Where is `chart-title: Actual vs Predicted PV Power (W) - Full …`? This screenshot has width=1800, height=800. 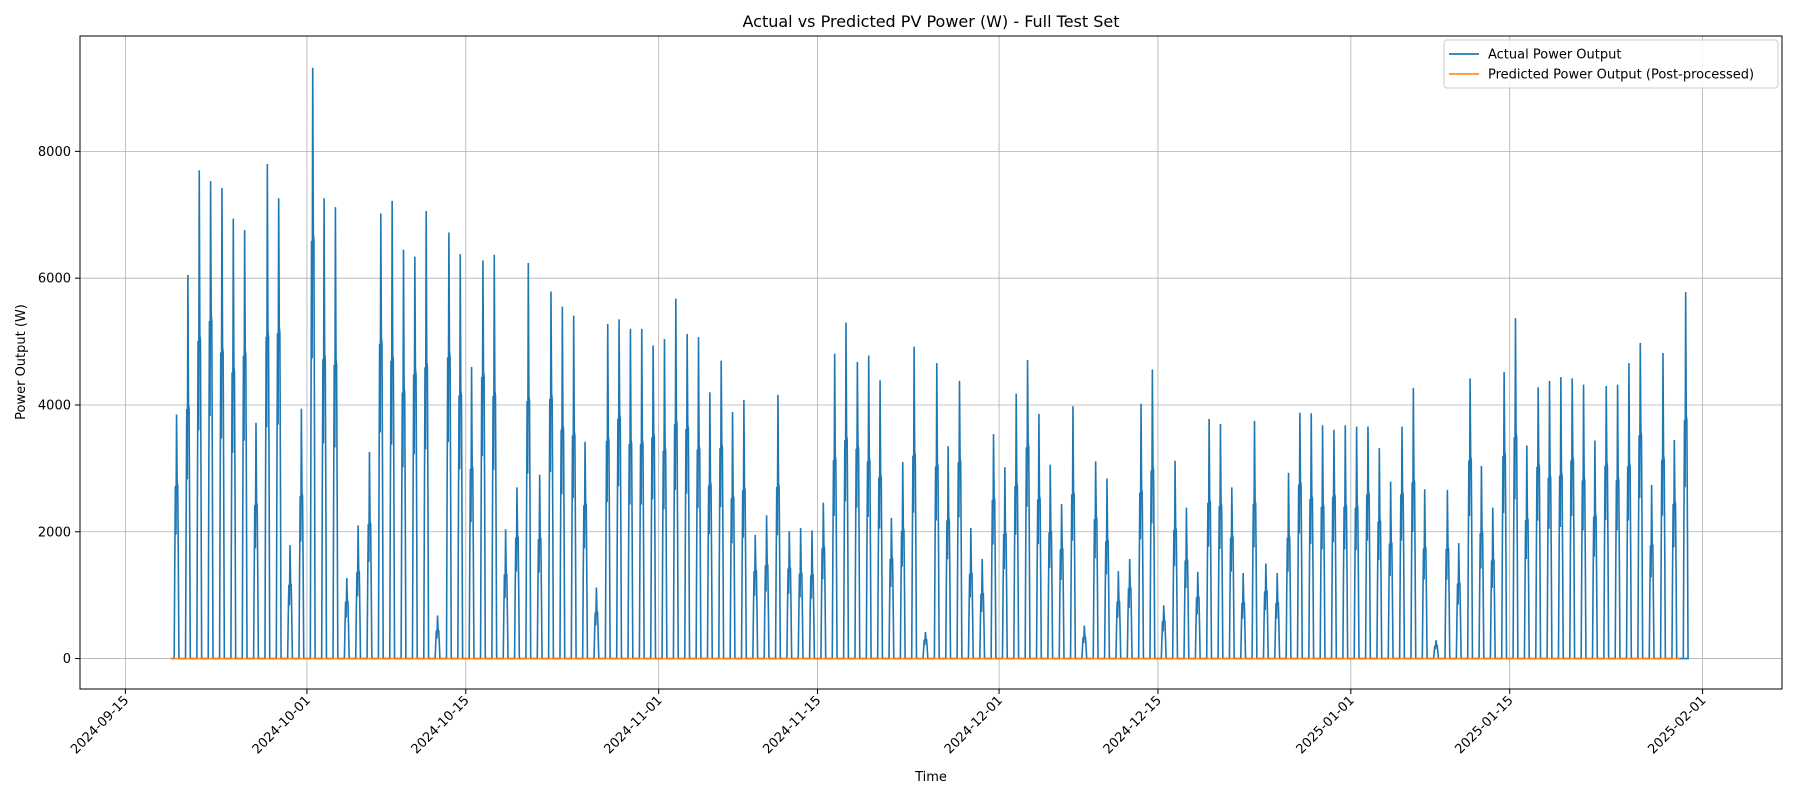
chart-title: Actual vs Predicted PV Power (W) - Full … is located at coordinates (931, 21).